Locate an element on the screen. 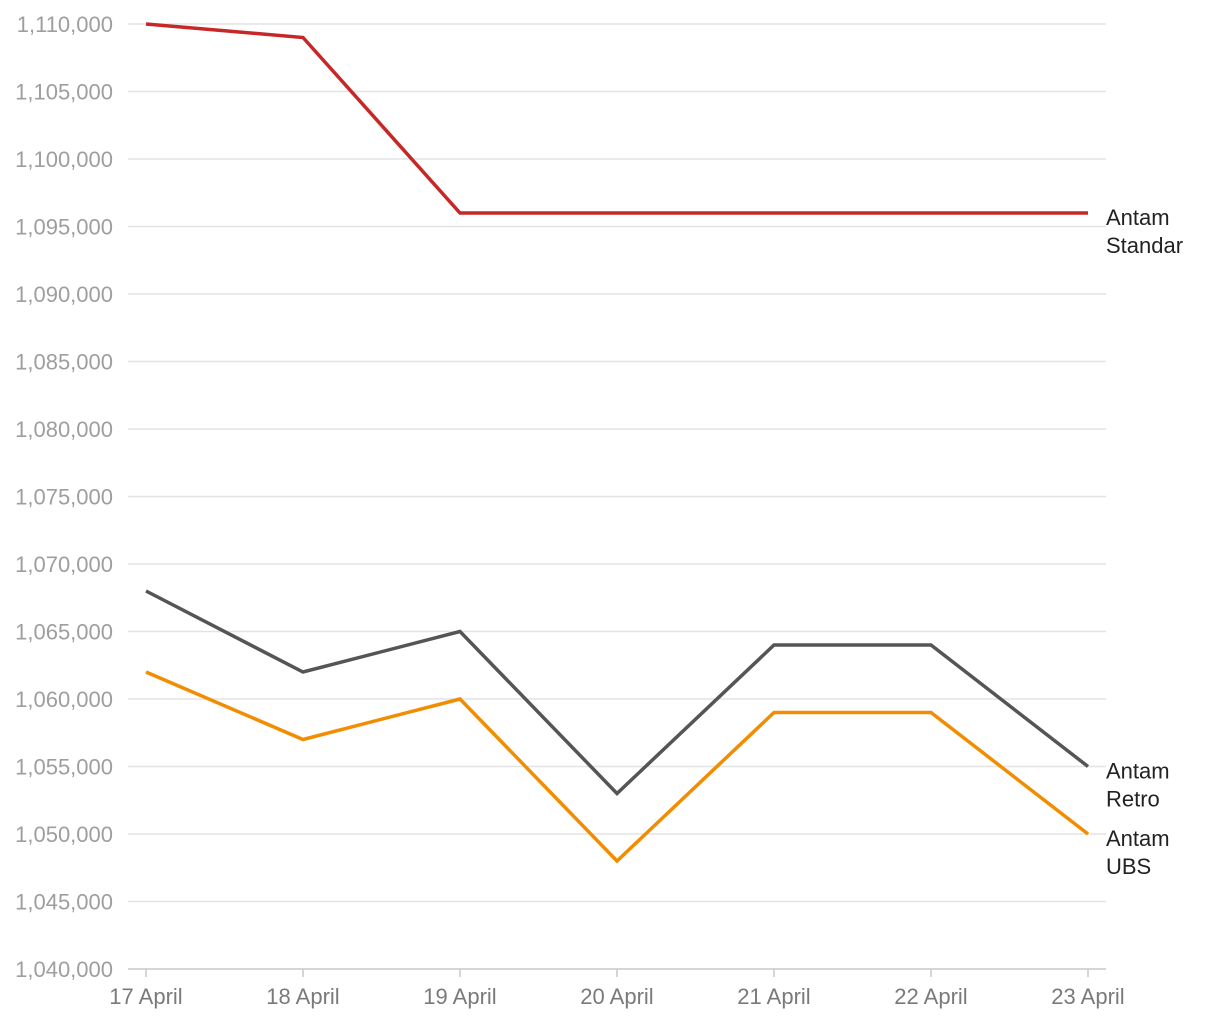 The image size is (1220, 1020). y-tick-label: 1,050,000 is located at coordinates (64, 834).